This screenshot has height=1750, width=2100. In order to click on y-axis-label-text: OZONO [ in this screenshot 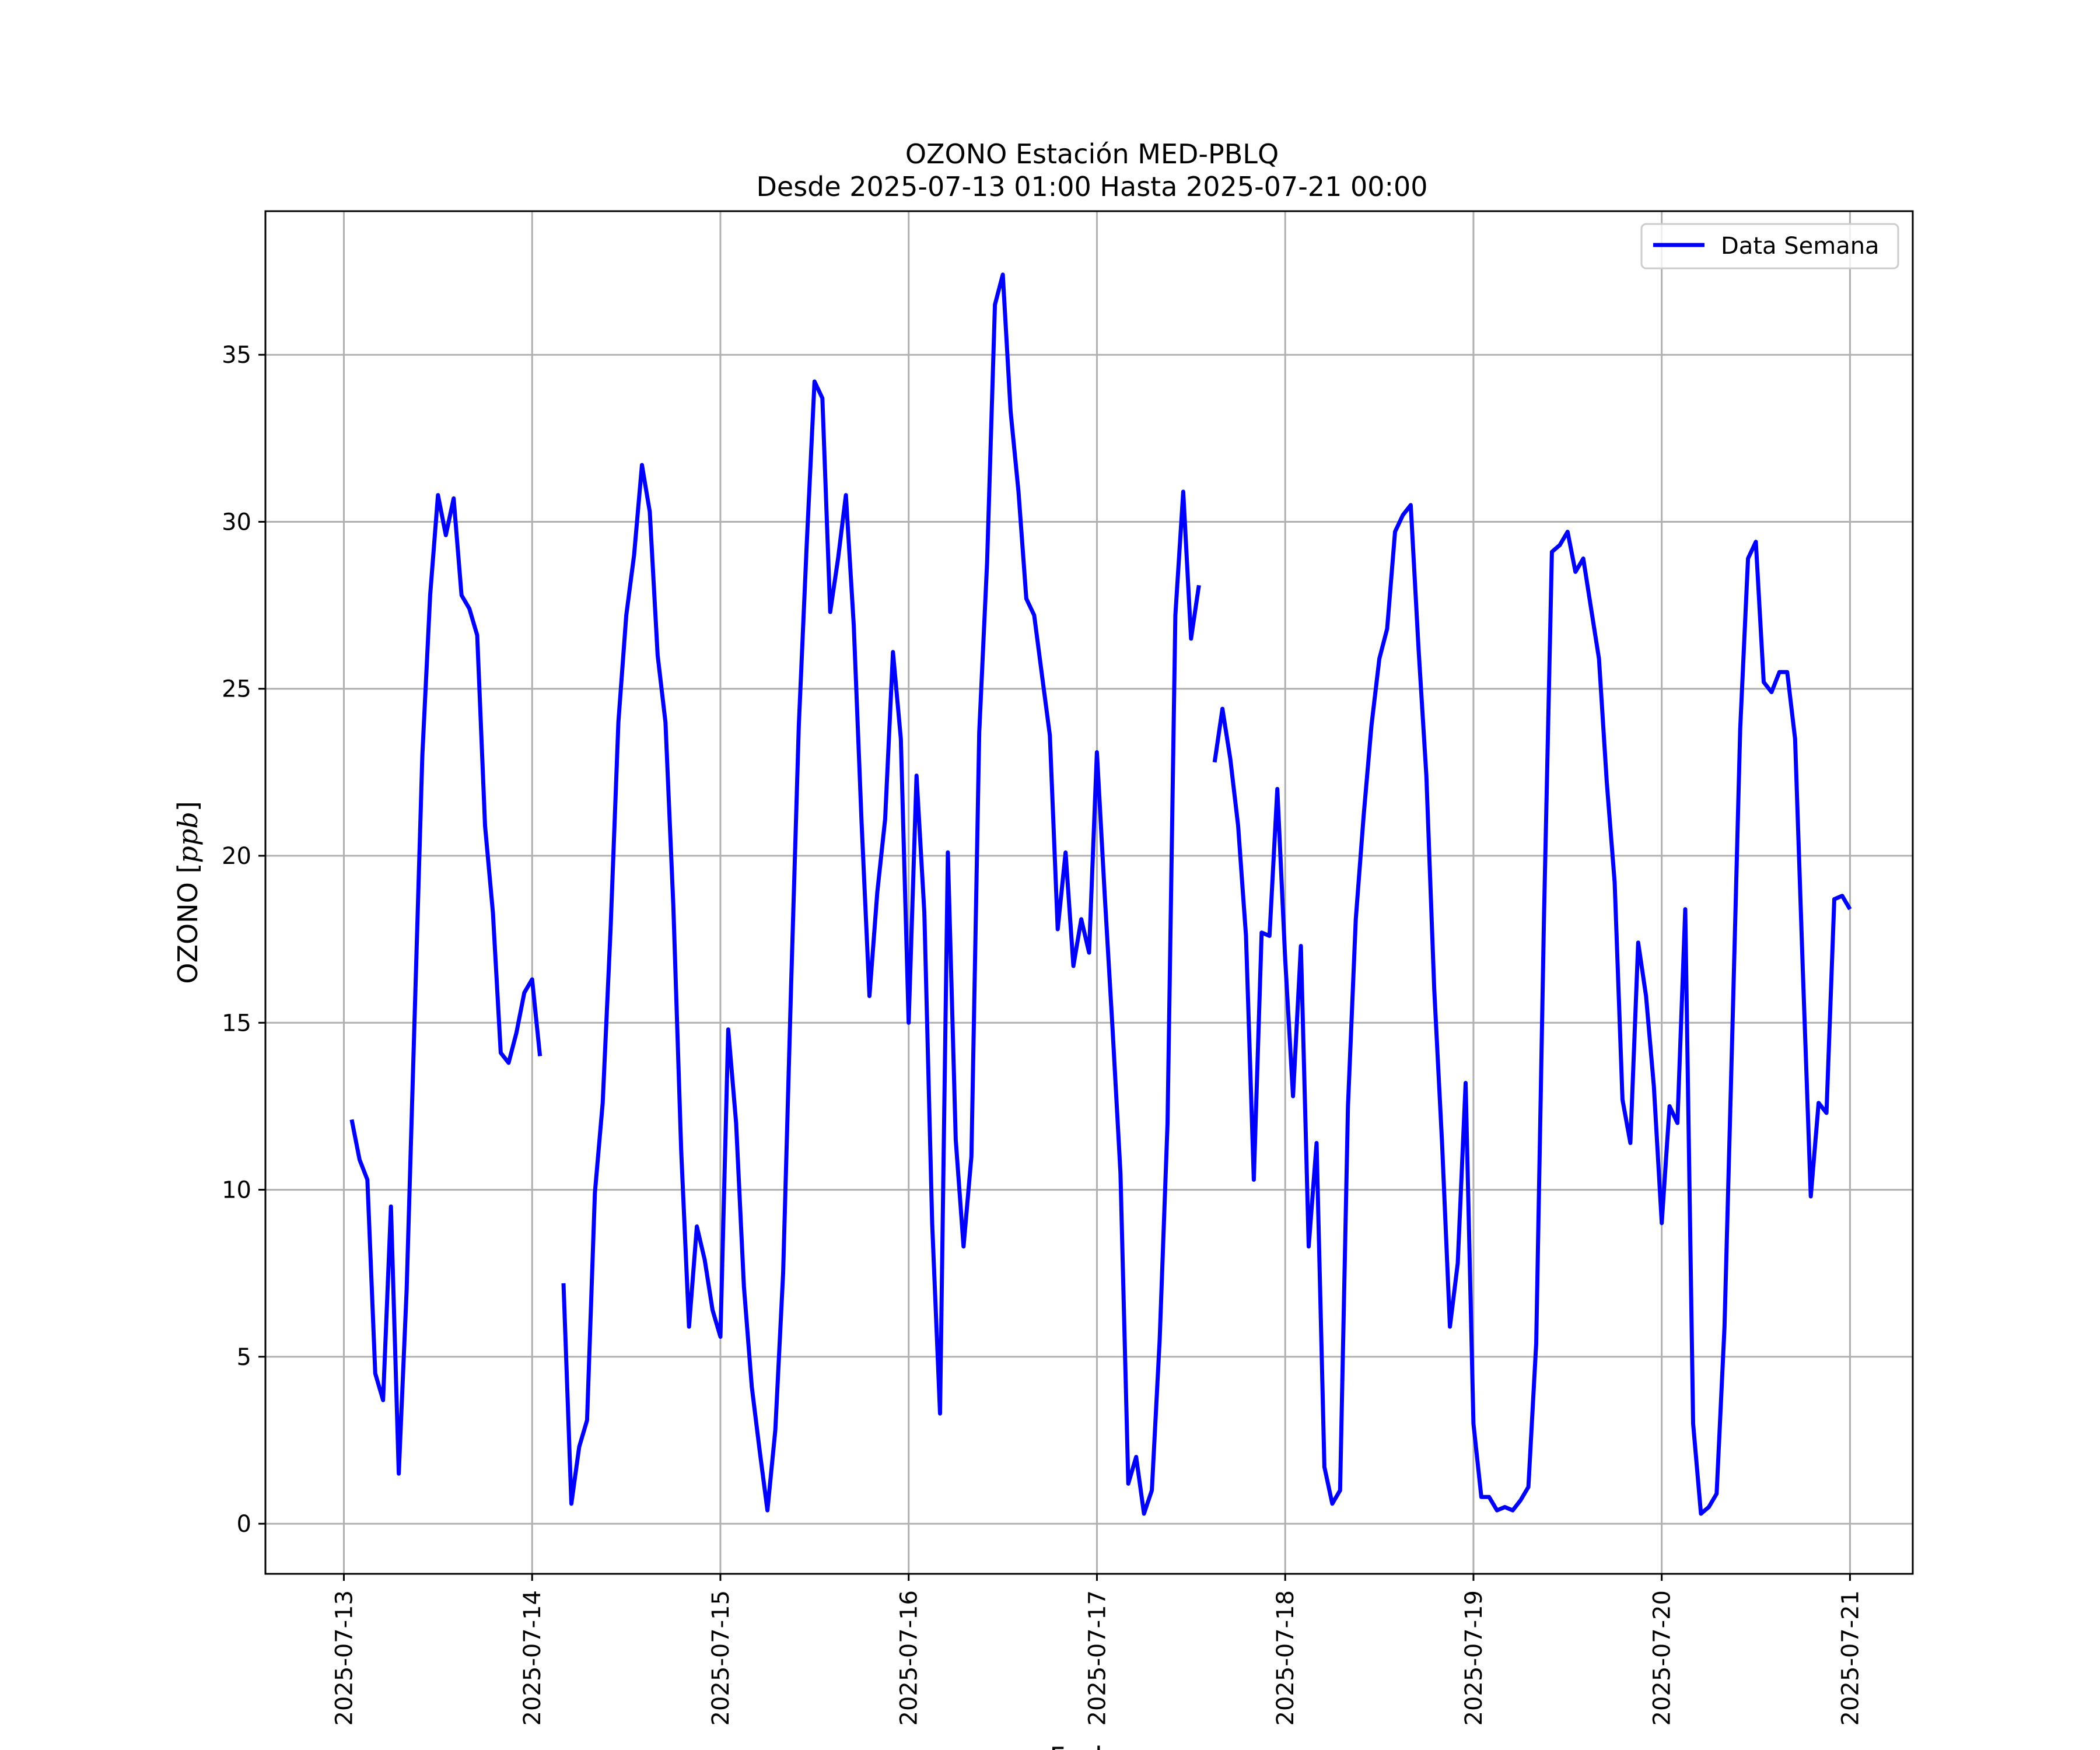, I will do `click(188, 923)`.